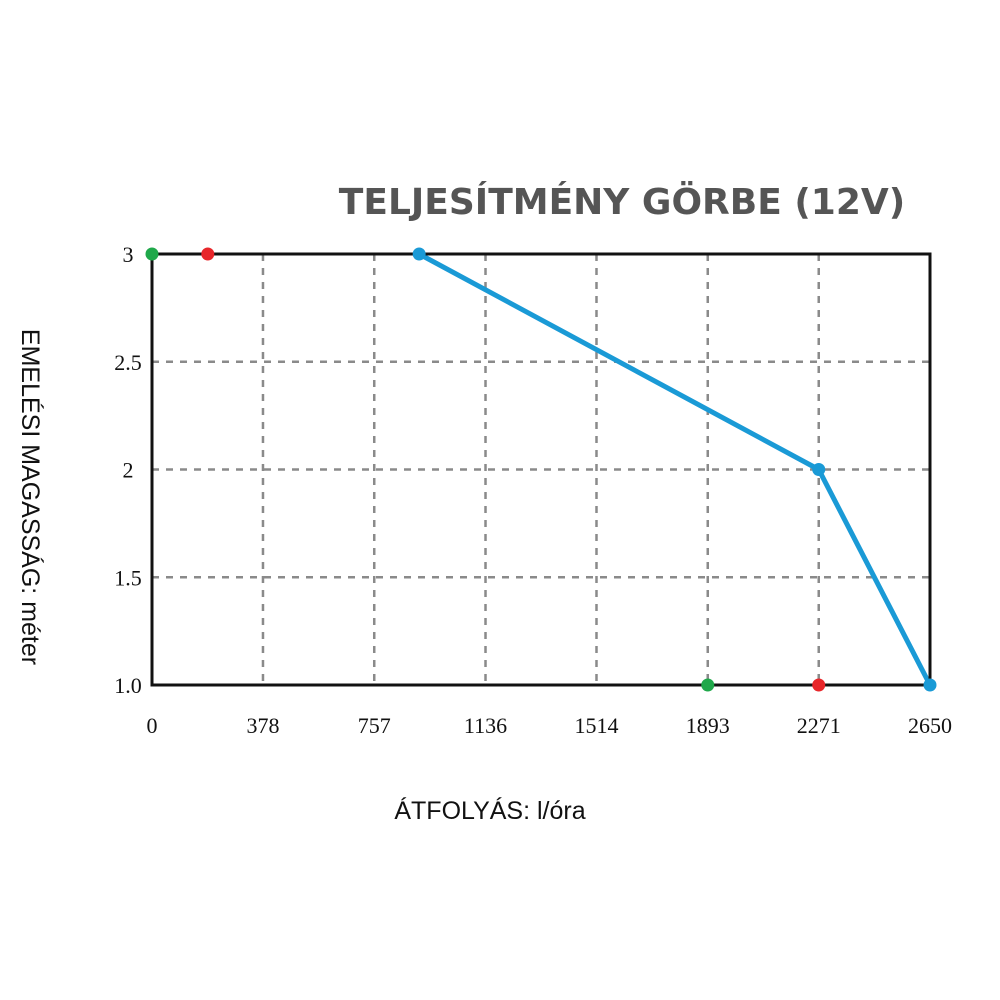 This screenshot has width=1000, height=1000. Describe the element at coordinates (485, 725) in the screenshot. I see `x-tick-label: 1136` at that location.